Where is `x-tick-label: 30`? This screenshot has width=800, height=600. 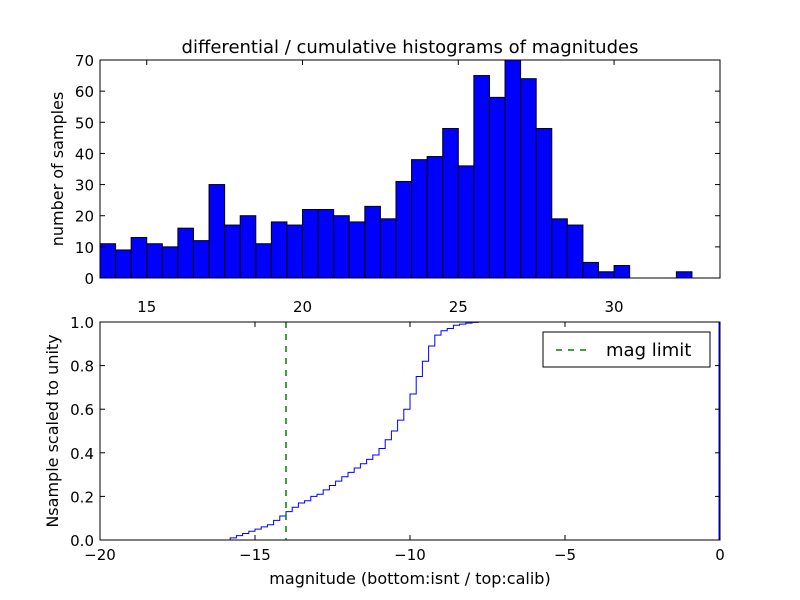 x-tick-label: 30 is located at coordinates (614, 307).